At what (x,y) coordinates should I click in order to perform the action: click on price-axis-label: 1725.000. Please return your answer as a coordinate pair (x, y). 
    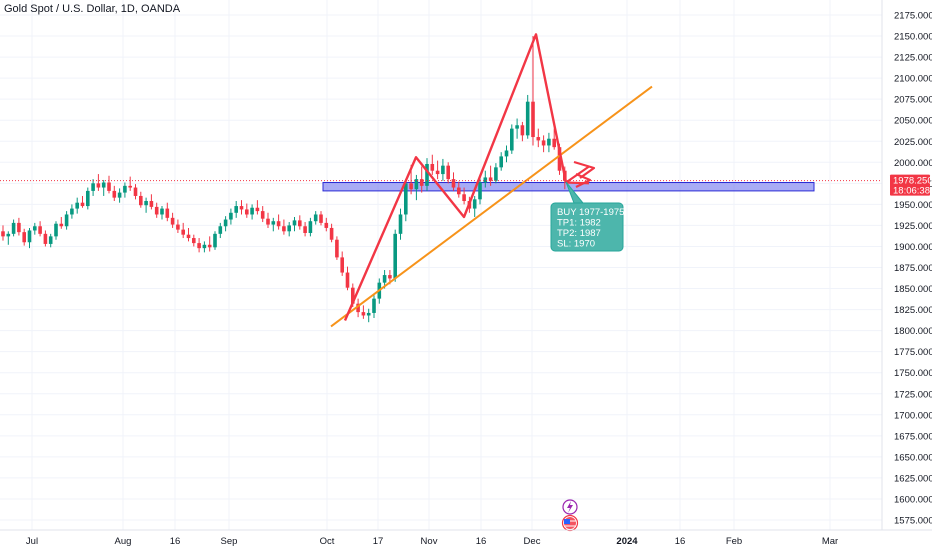
    Looking at the image, I should click on (913, 394).